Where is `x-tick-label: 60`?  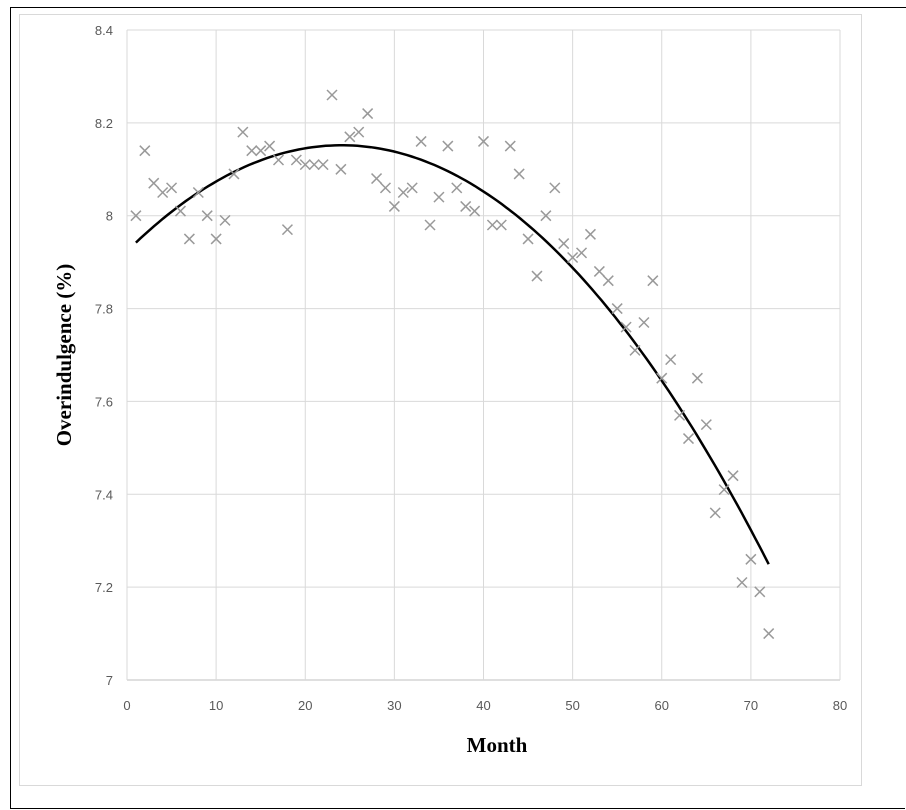 x-tick-label: 60 is located at coordinates (662, 705).